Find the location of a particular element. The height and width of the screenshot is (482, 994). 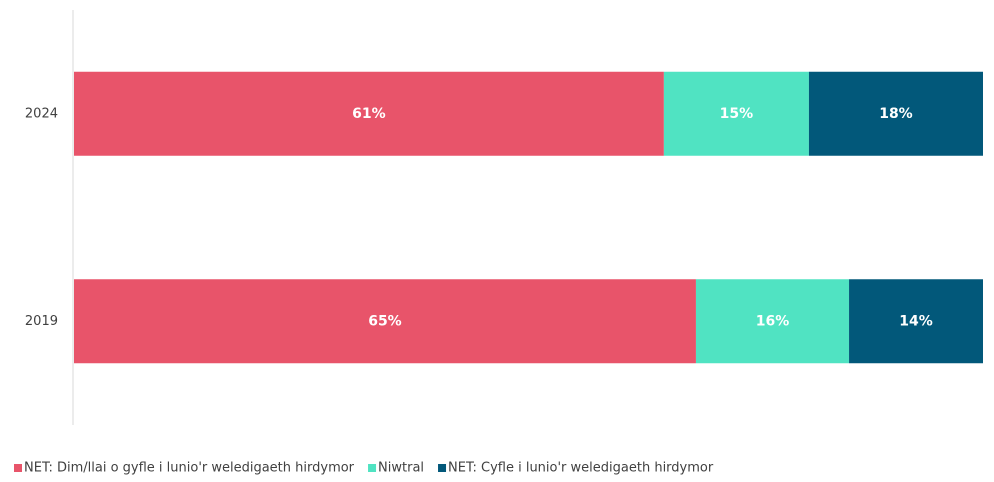

data-label: 65% is located at coordinates (385, 321).